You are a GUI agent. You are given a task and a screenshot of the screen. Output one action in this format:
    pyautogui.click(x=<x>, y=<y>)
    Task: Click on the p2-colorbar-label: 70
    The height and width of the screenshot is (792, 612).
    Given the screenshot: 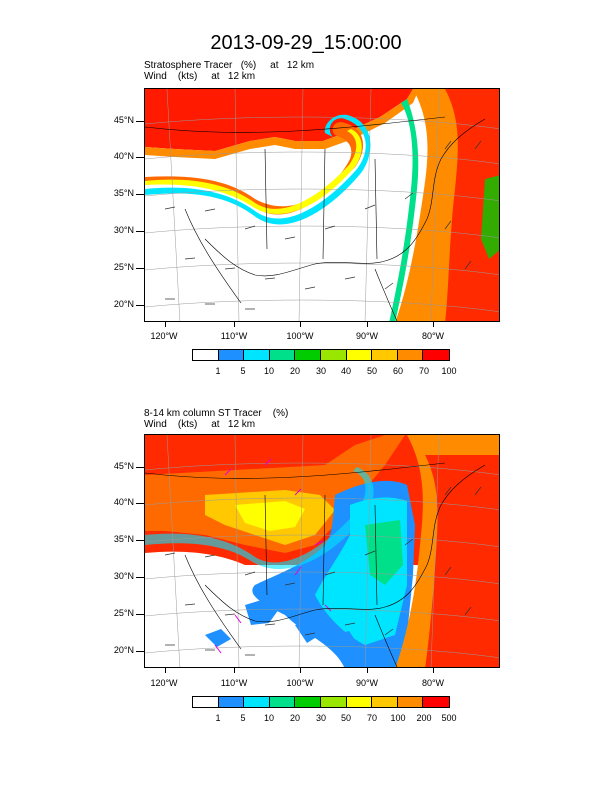 What is the action you would take?
    pyautogui.click(x=371, y=718)
    